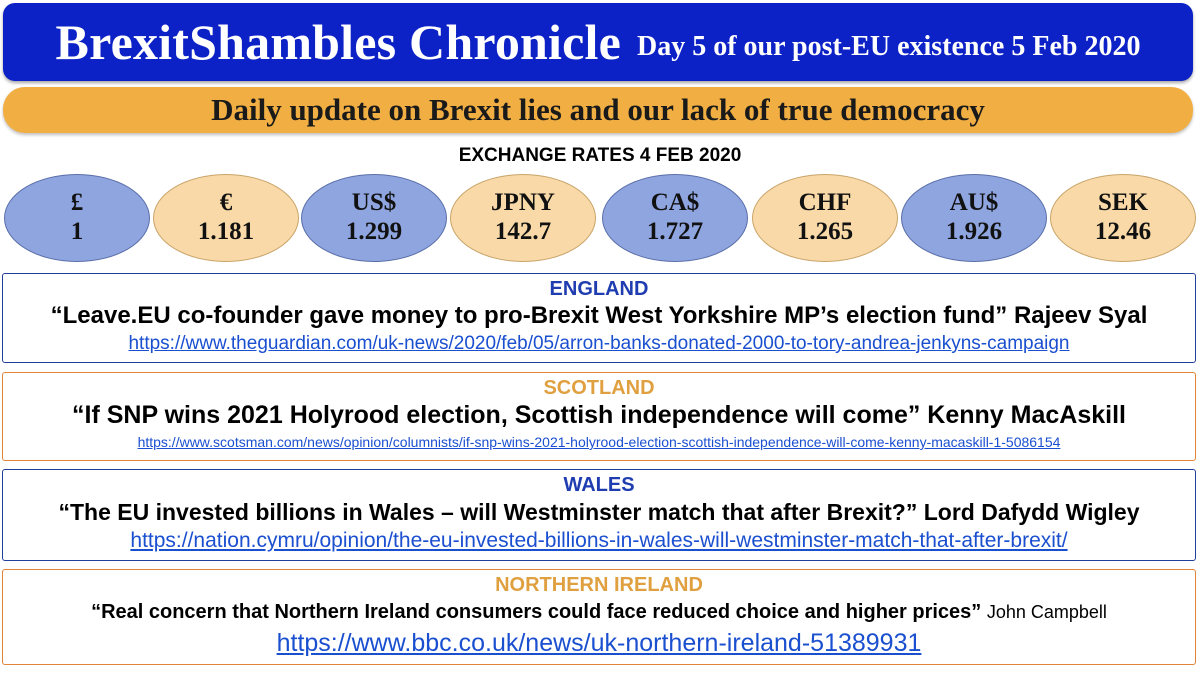 This screenshot has height=675, width=1200. Describe the element at coordinates (599, 485) in the screenshot. I see `region-label: WALES` at that location.